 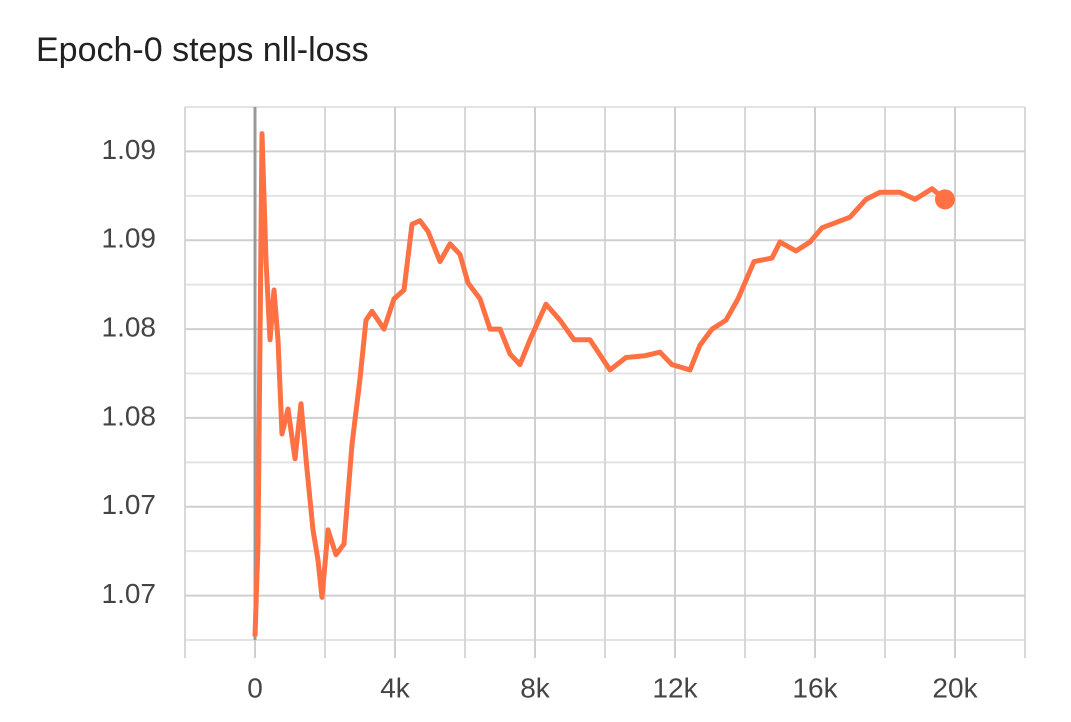 What do you see at coordinates (675, 687) in the screenshot?
I see `x-tick-label: 12k` at bounding box center [675, 687].